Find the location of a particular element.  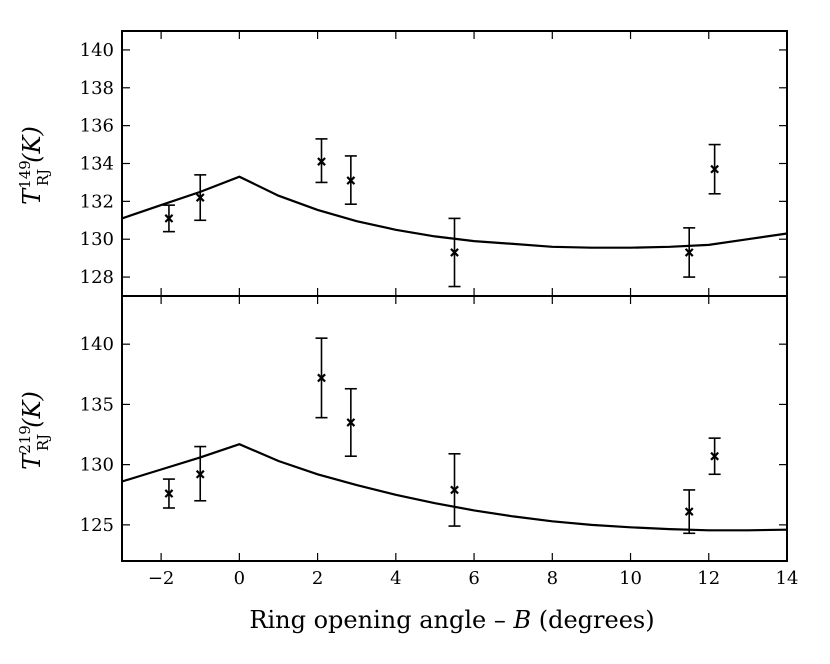

top-y-axis-label: T149RJ (K) is located at coordinates (34, 165).